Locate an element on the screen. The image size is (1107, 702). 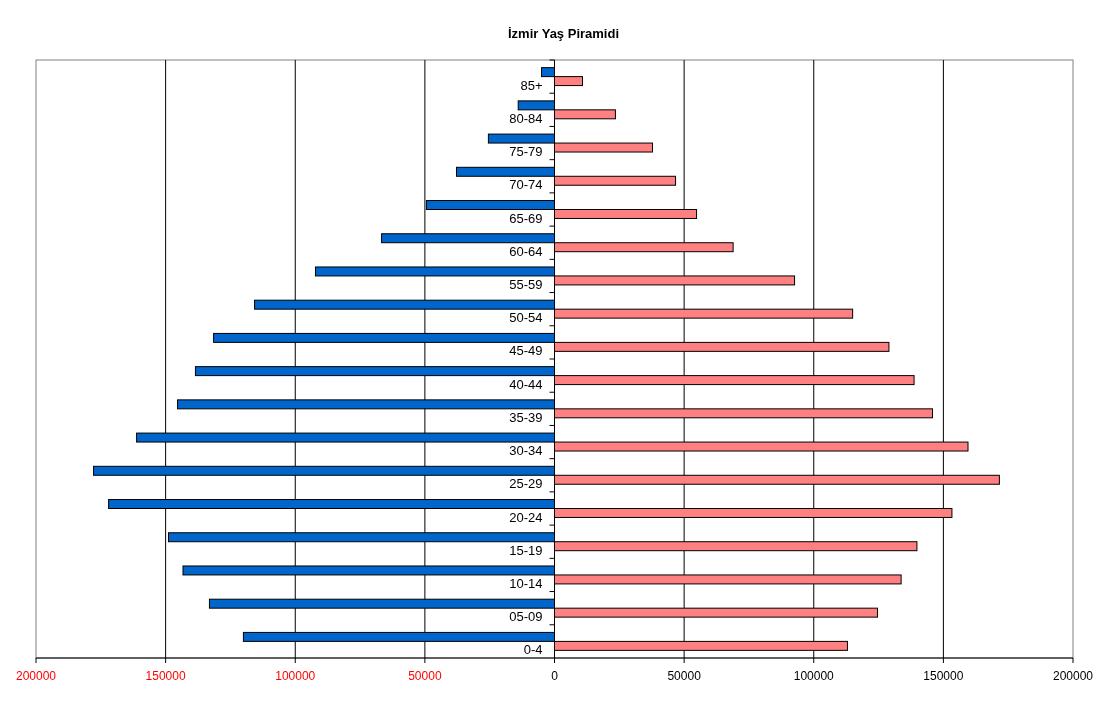
y-tick-label: 20-24 is located at coordinates (526, 517).